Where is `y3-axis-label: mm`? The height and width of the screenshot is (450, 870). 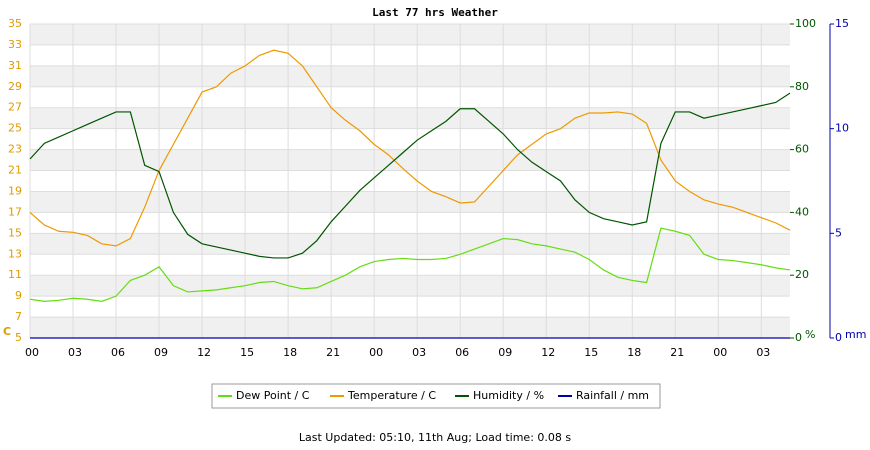 y3-axis-label: mm is located at coordinates (855, 334).